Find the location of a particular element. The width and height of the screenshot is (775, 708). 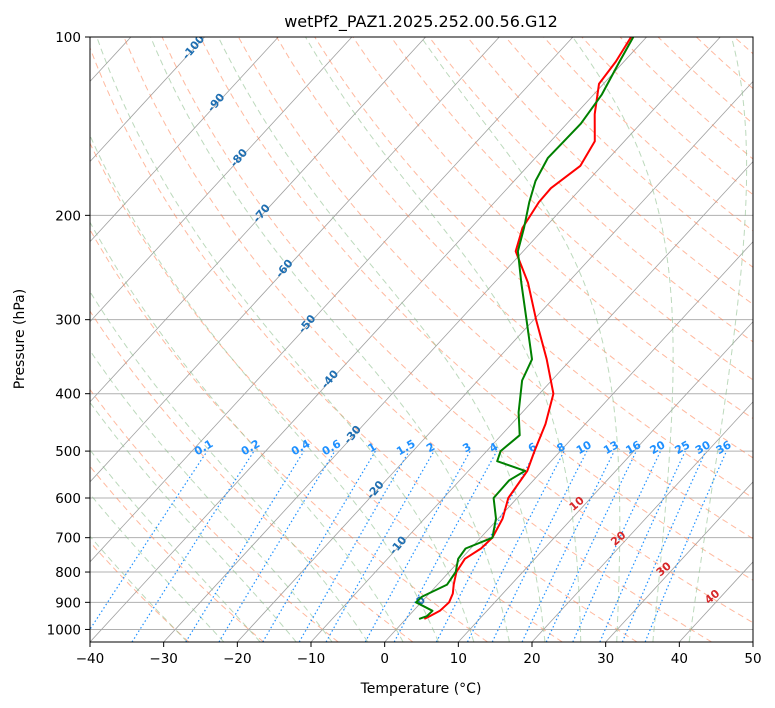

x-tick-label: 50 is located at coordinates (752, 659).